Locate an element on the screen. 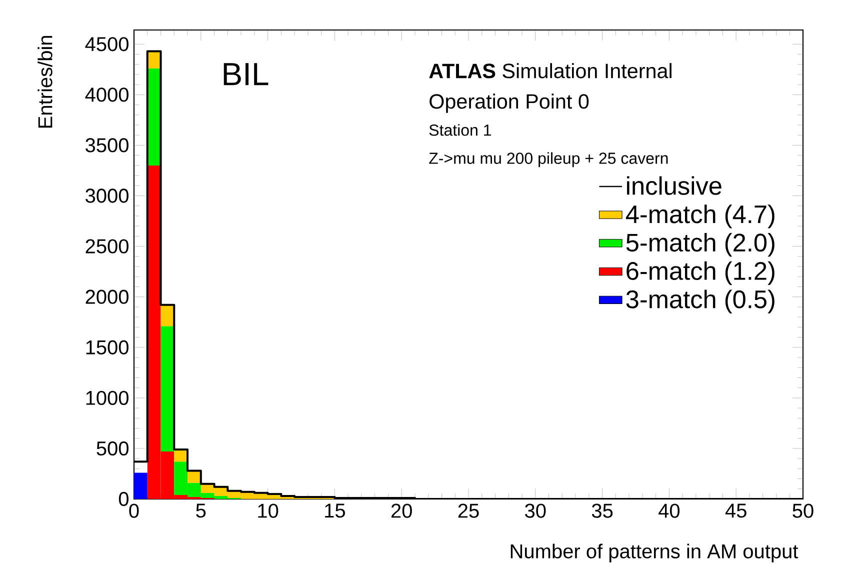 This screenshot has width=846, height=583. annotation: BIL is located at coordinates (246, 74).